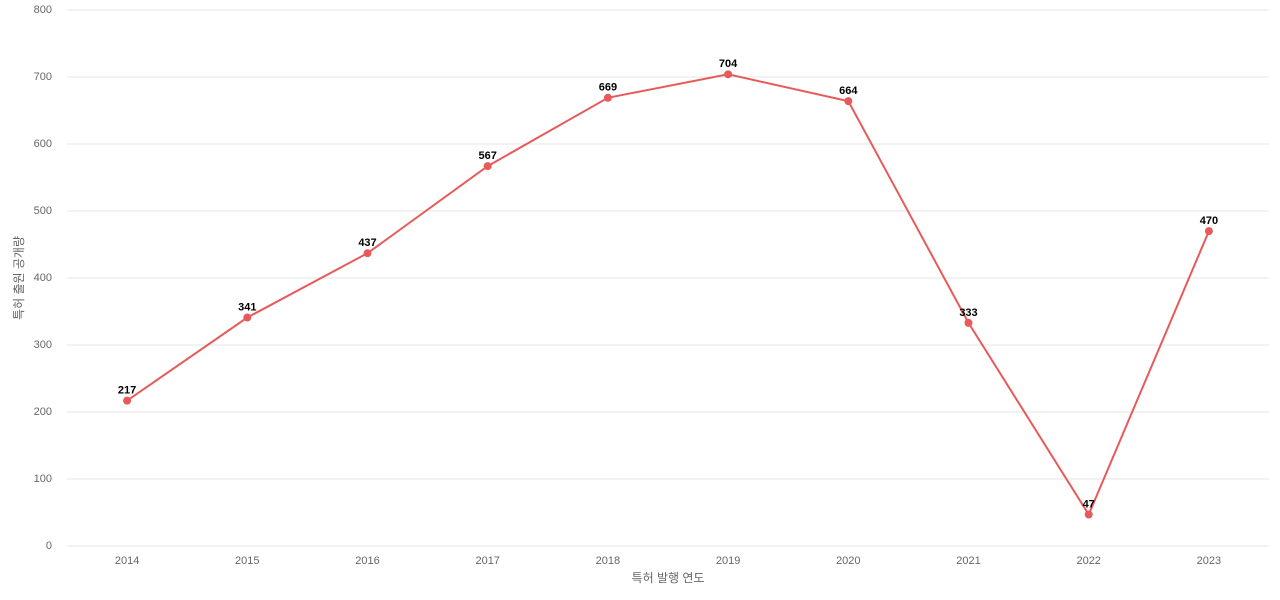  Describe the element at coordinates (367, 243) in the screenshot. I see `value-label: 437` at that location.